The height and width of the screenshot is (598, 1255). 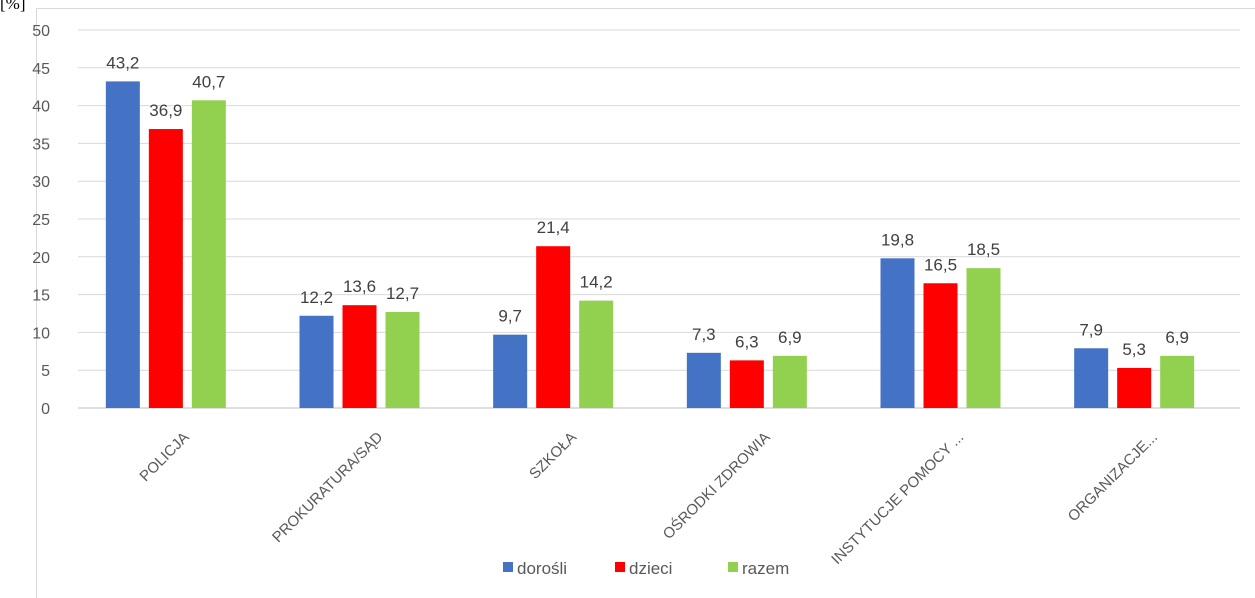 I want to click on data-label: 43,2, so click(x=122, y=62).